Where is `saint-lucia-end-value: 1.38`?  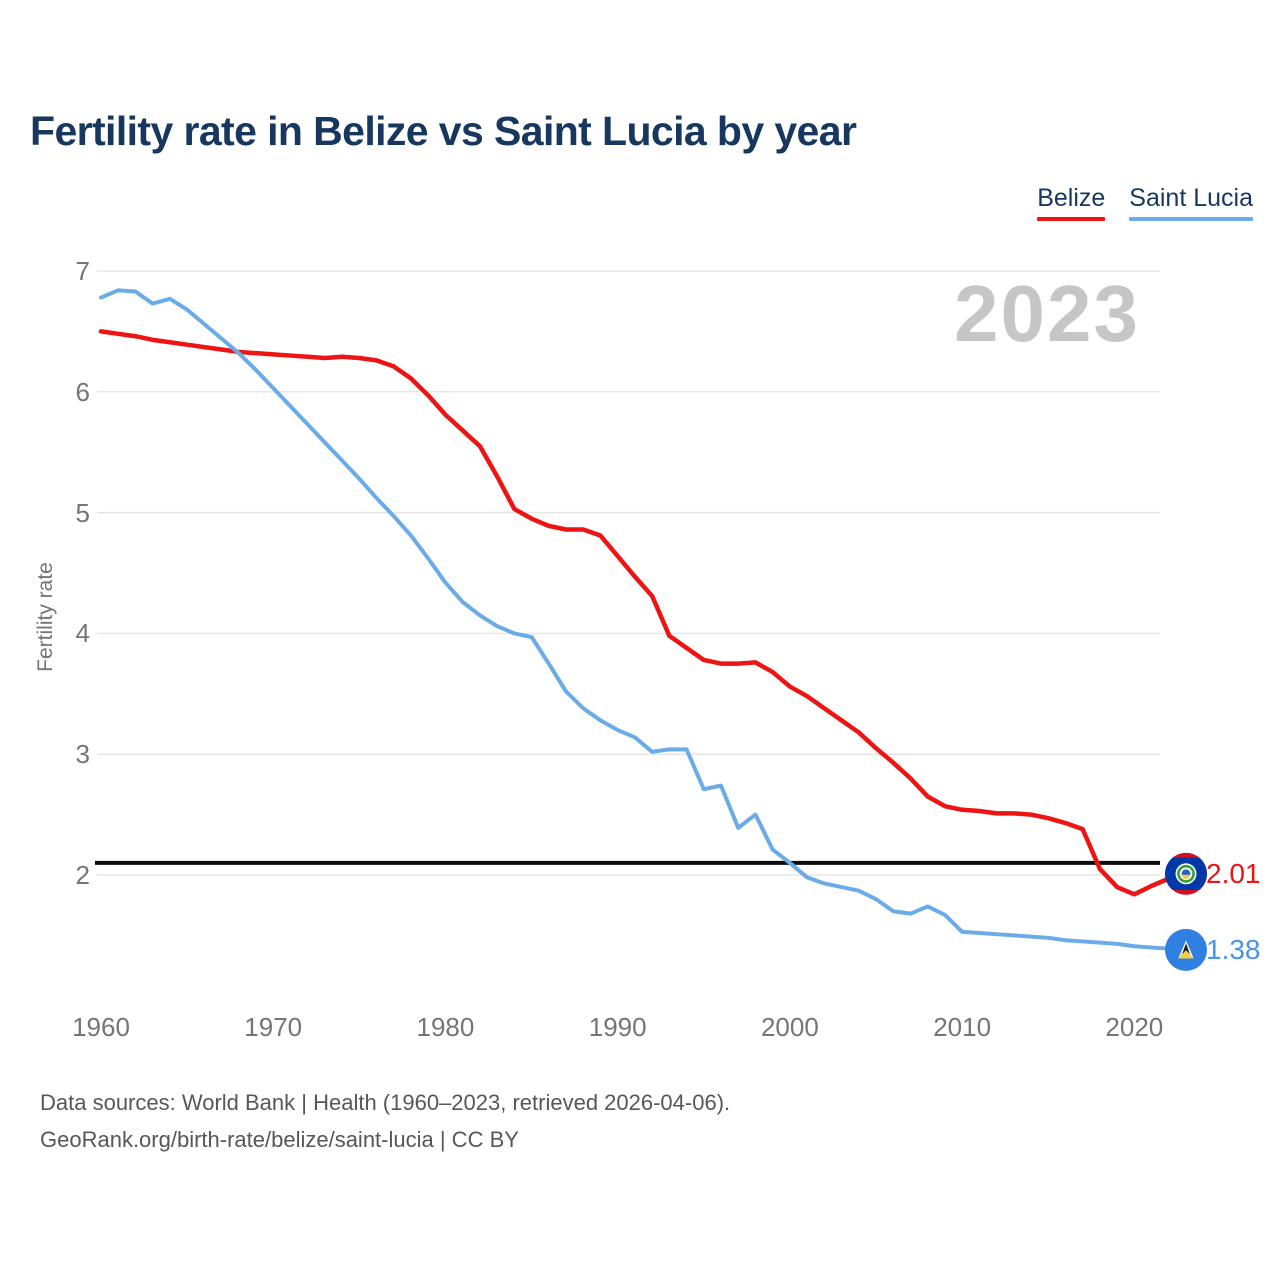
saint-lucia-end-value: 1.38 is located at coordinates (1233, 949).